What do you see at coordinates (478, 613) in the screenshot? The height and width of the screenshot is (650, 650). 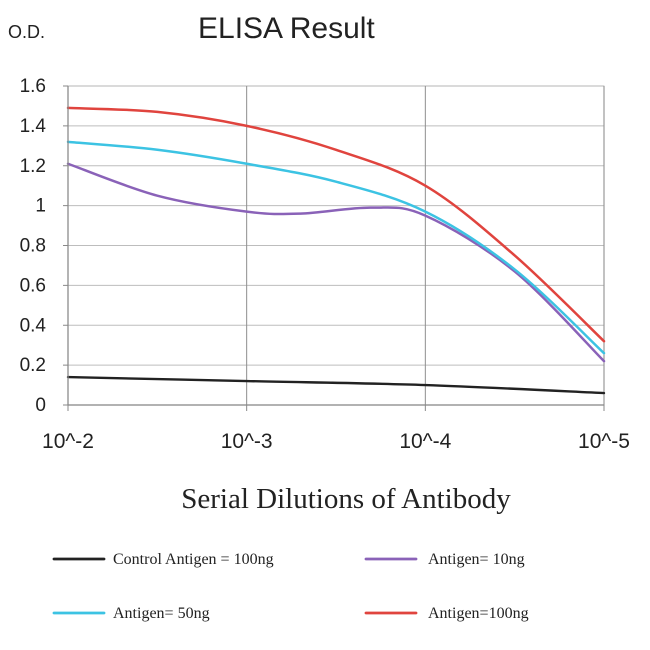 I see `legend-label: Antigen=100ng` at bounding box center [478, 613].